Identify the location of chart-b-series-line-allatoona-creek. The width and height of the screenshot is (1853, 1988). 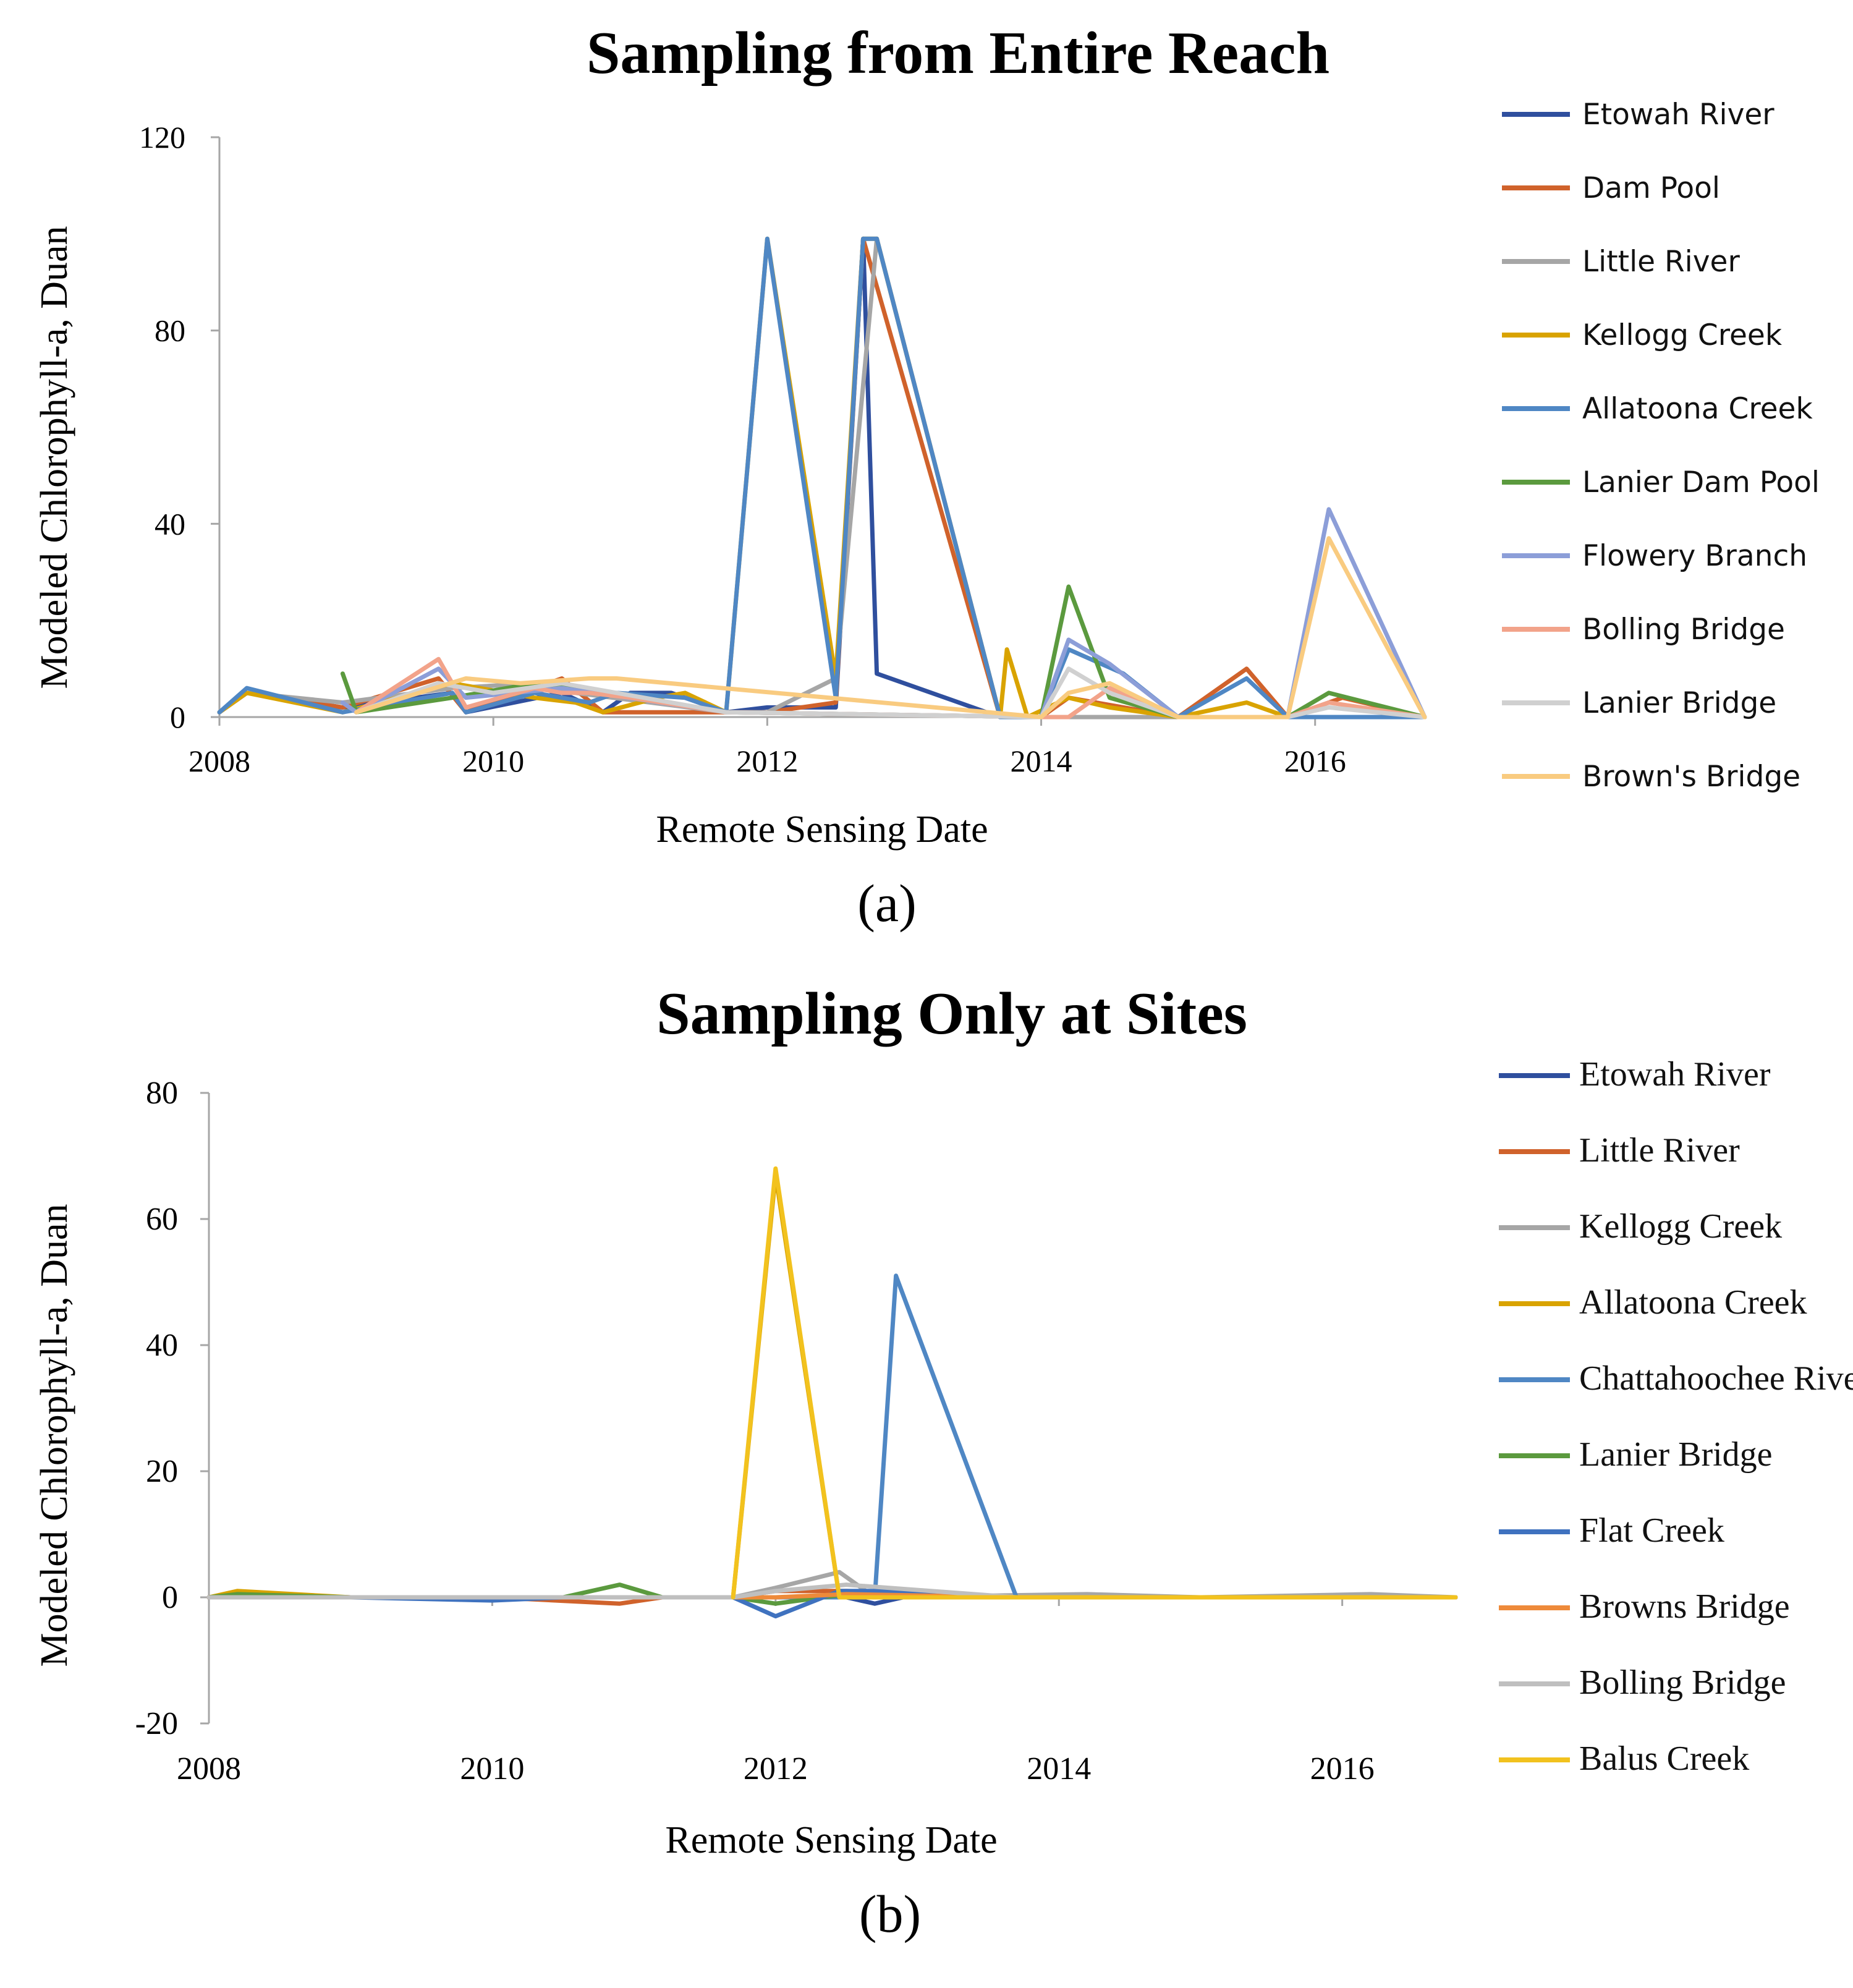
(832, 1386).